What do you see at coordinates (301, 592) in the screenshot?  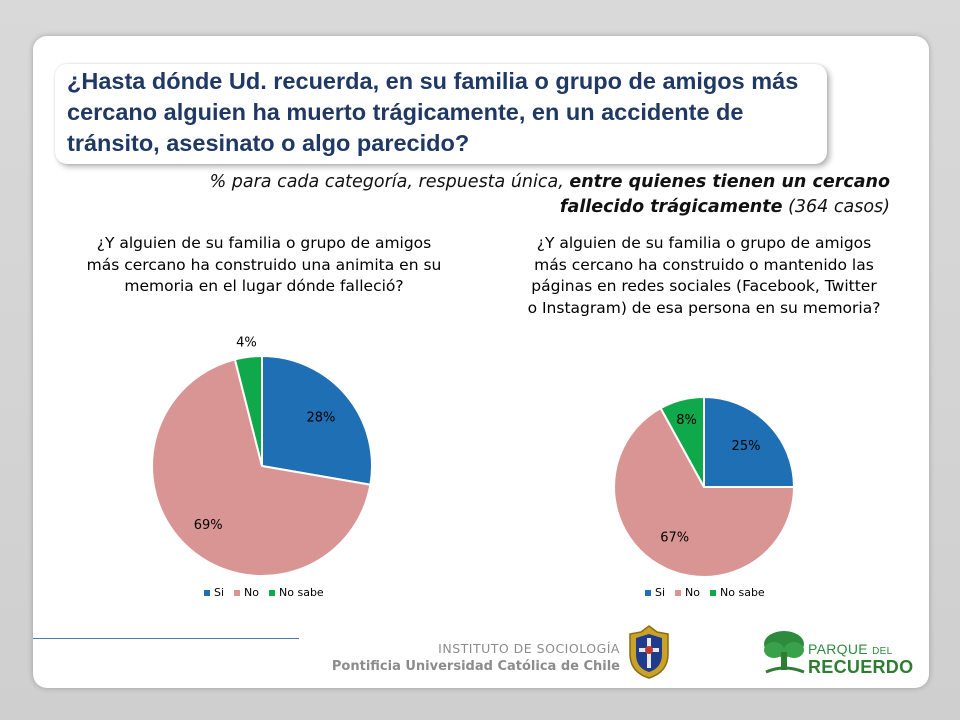 I see `chart-1-legend-label-no-sabe: No sabe` at bounding box center [301, 592].